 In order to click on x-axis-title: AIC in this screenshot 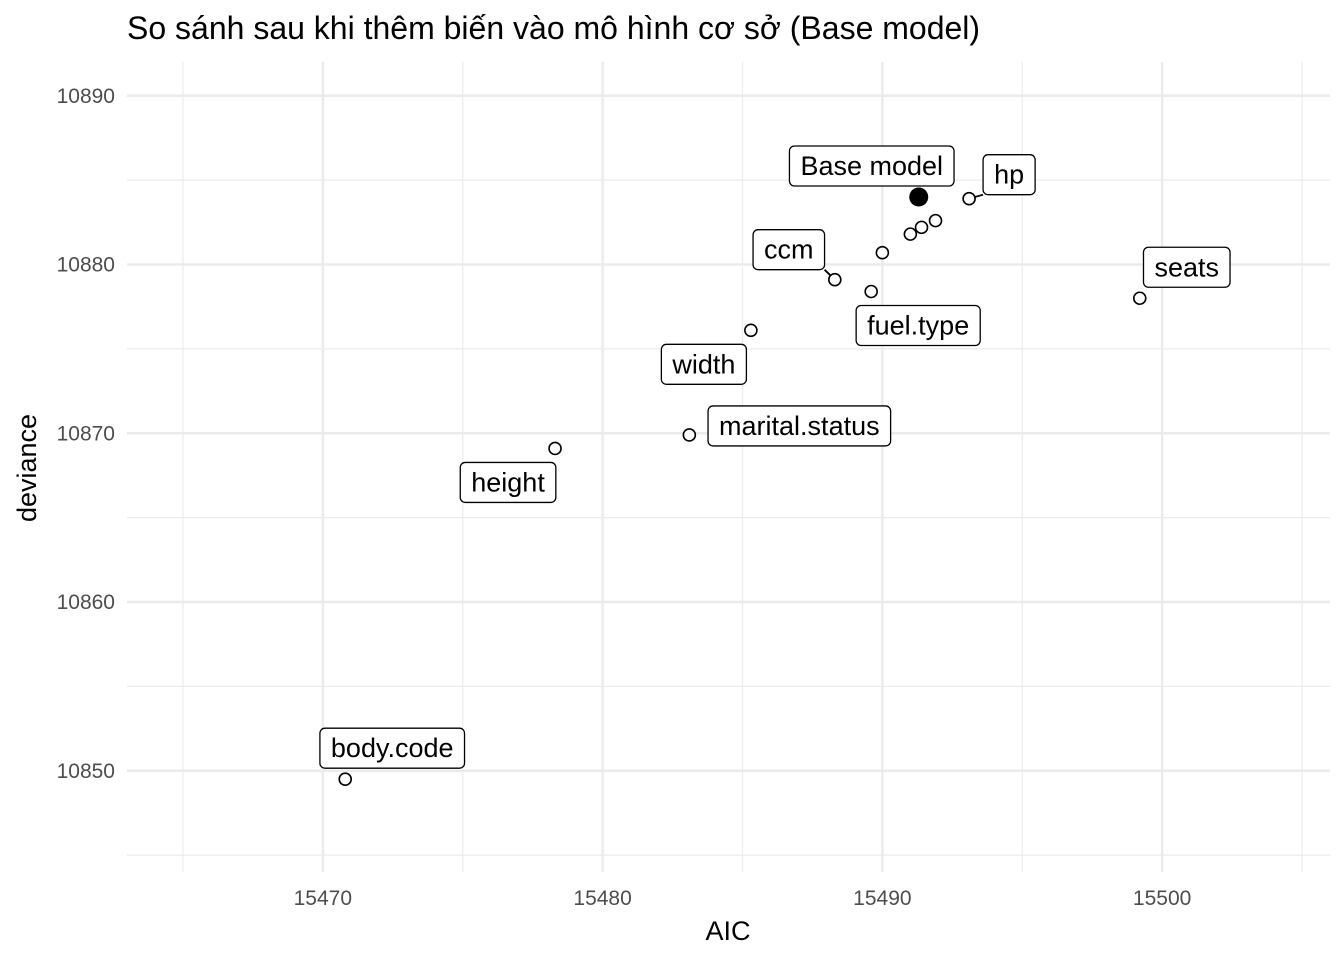, I will do `click(727, 931)`.